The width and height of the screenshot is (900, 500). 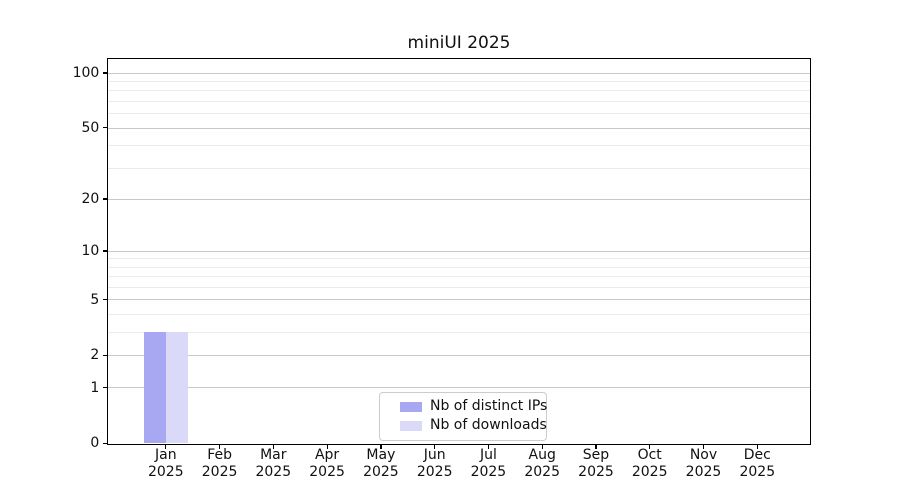 What do you see at coordinates (273, 463) in the screenshot?
I see `x-tick-label: Mar 2025` at bounding box center [273, 463].